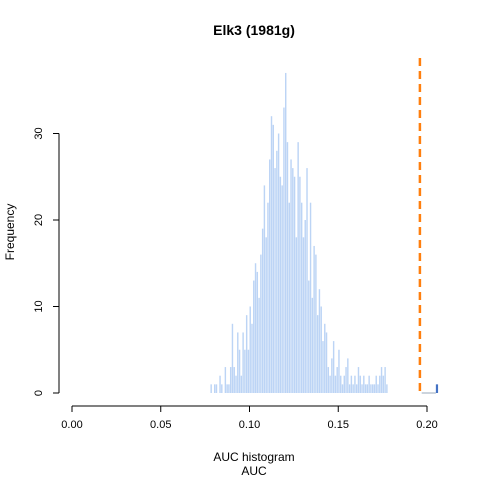  I want to click on highlighted-bin, so click(437, 388).